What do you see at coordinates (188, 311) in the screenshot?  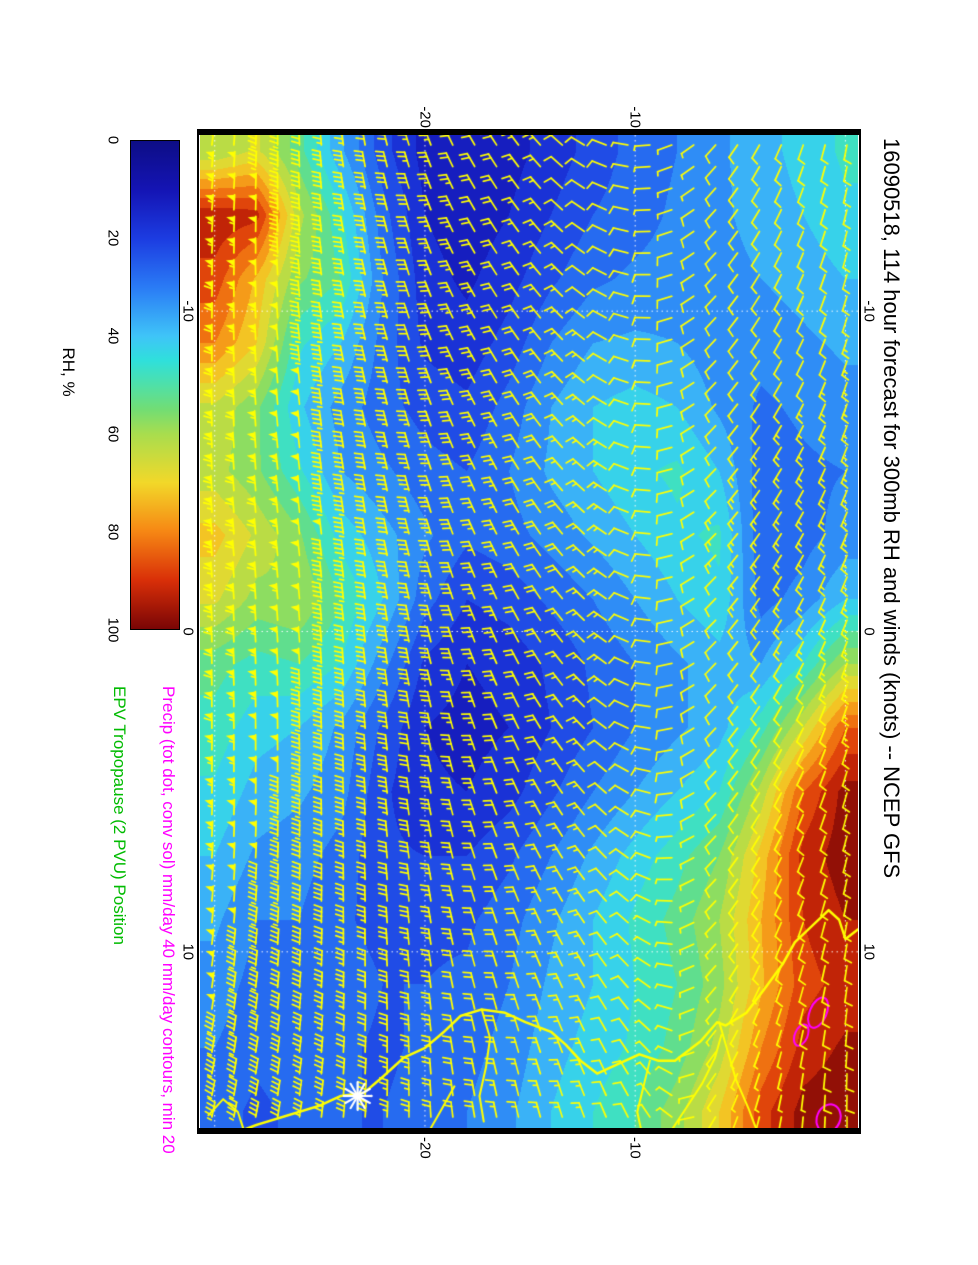 I see `x-axis-tick-bottom: -10` at bounding box center [188, 311].